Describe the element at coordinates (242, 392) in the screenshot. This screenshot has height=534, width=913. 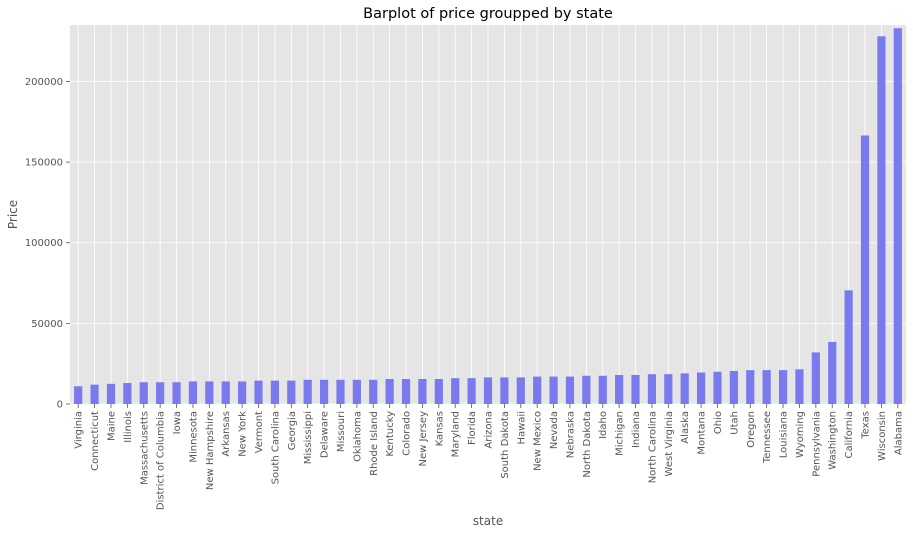
I see `bar-new-york` at that location.